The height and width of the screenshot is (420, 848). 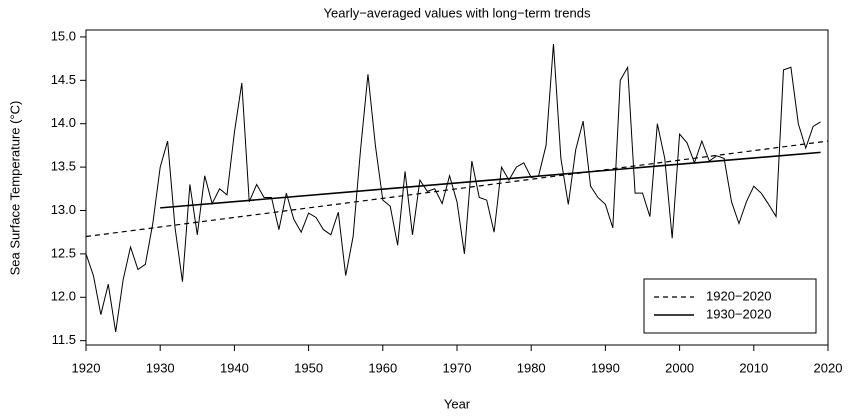 What do you see at coordinates (63, 35) in the screenshot?
I see `y-tick-label: 15.0` at bounding box center [63, 35].